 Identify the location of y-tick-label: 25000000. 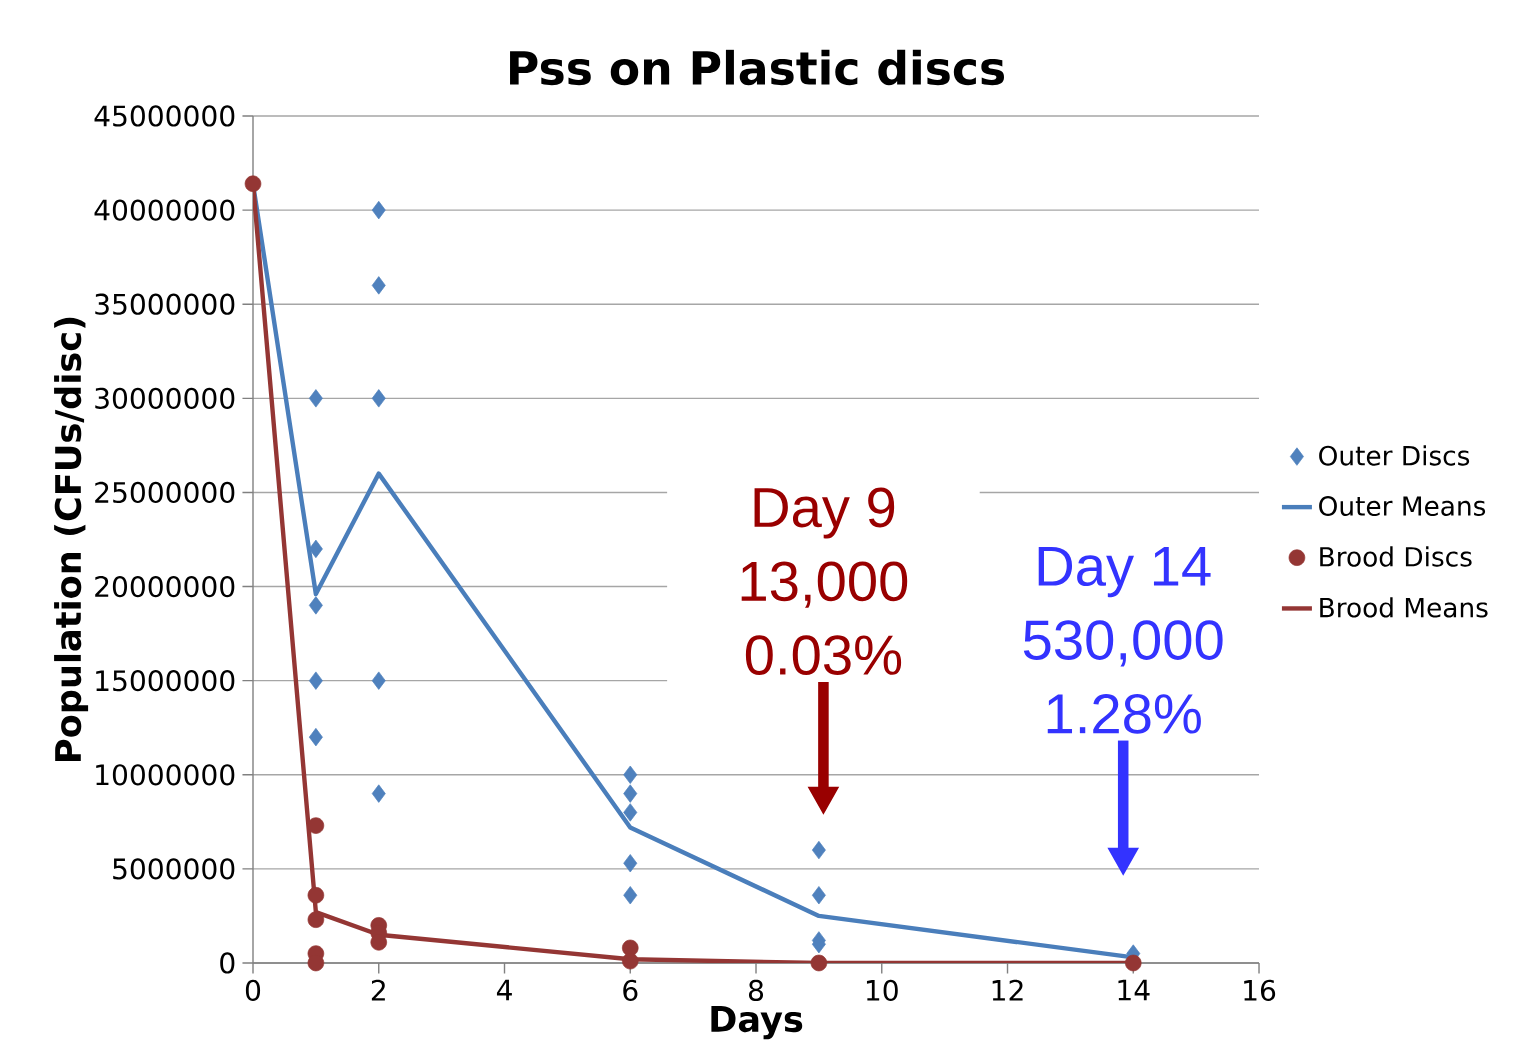
(165, 492).